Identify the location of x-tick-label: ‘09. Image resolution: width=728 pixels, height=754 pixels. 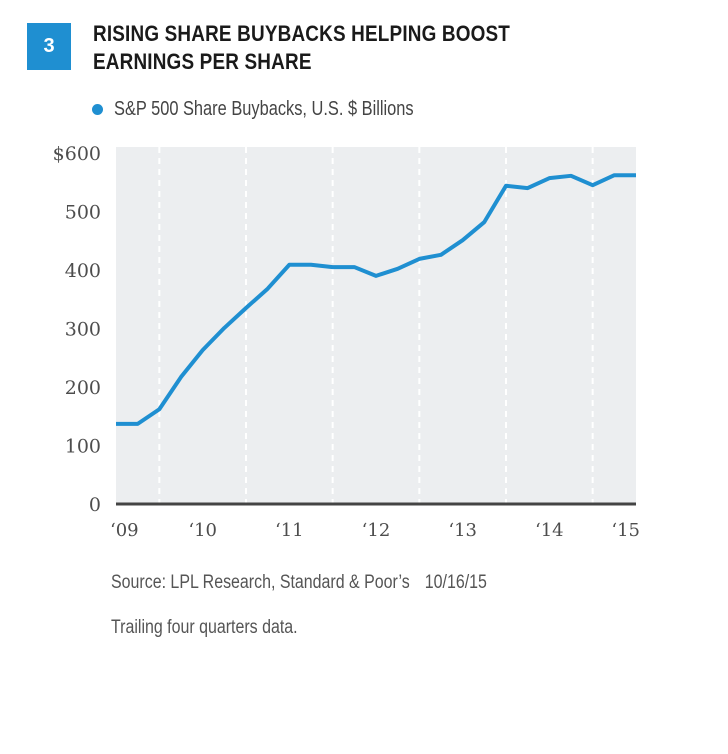
(124, 530).